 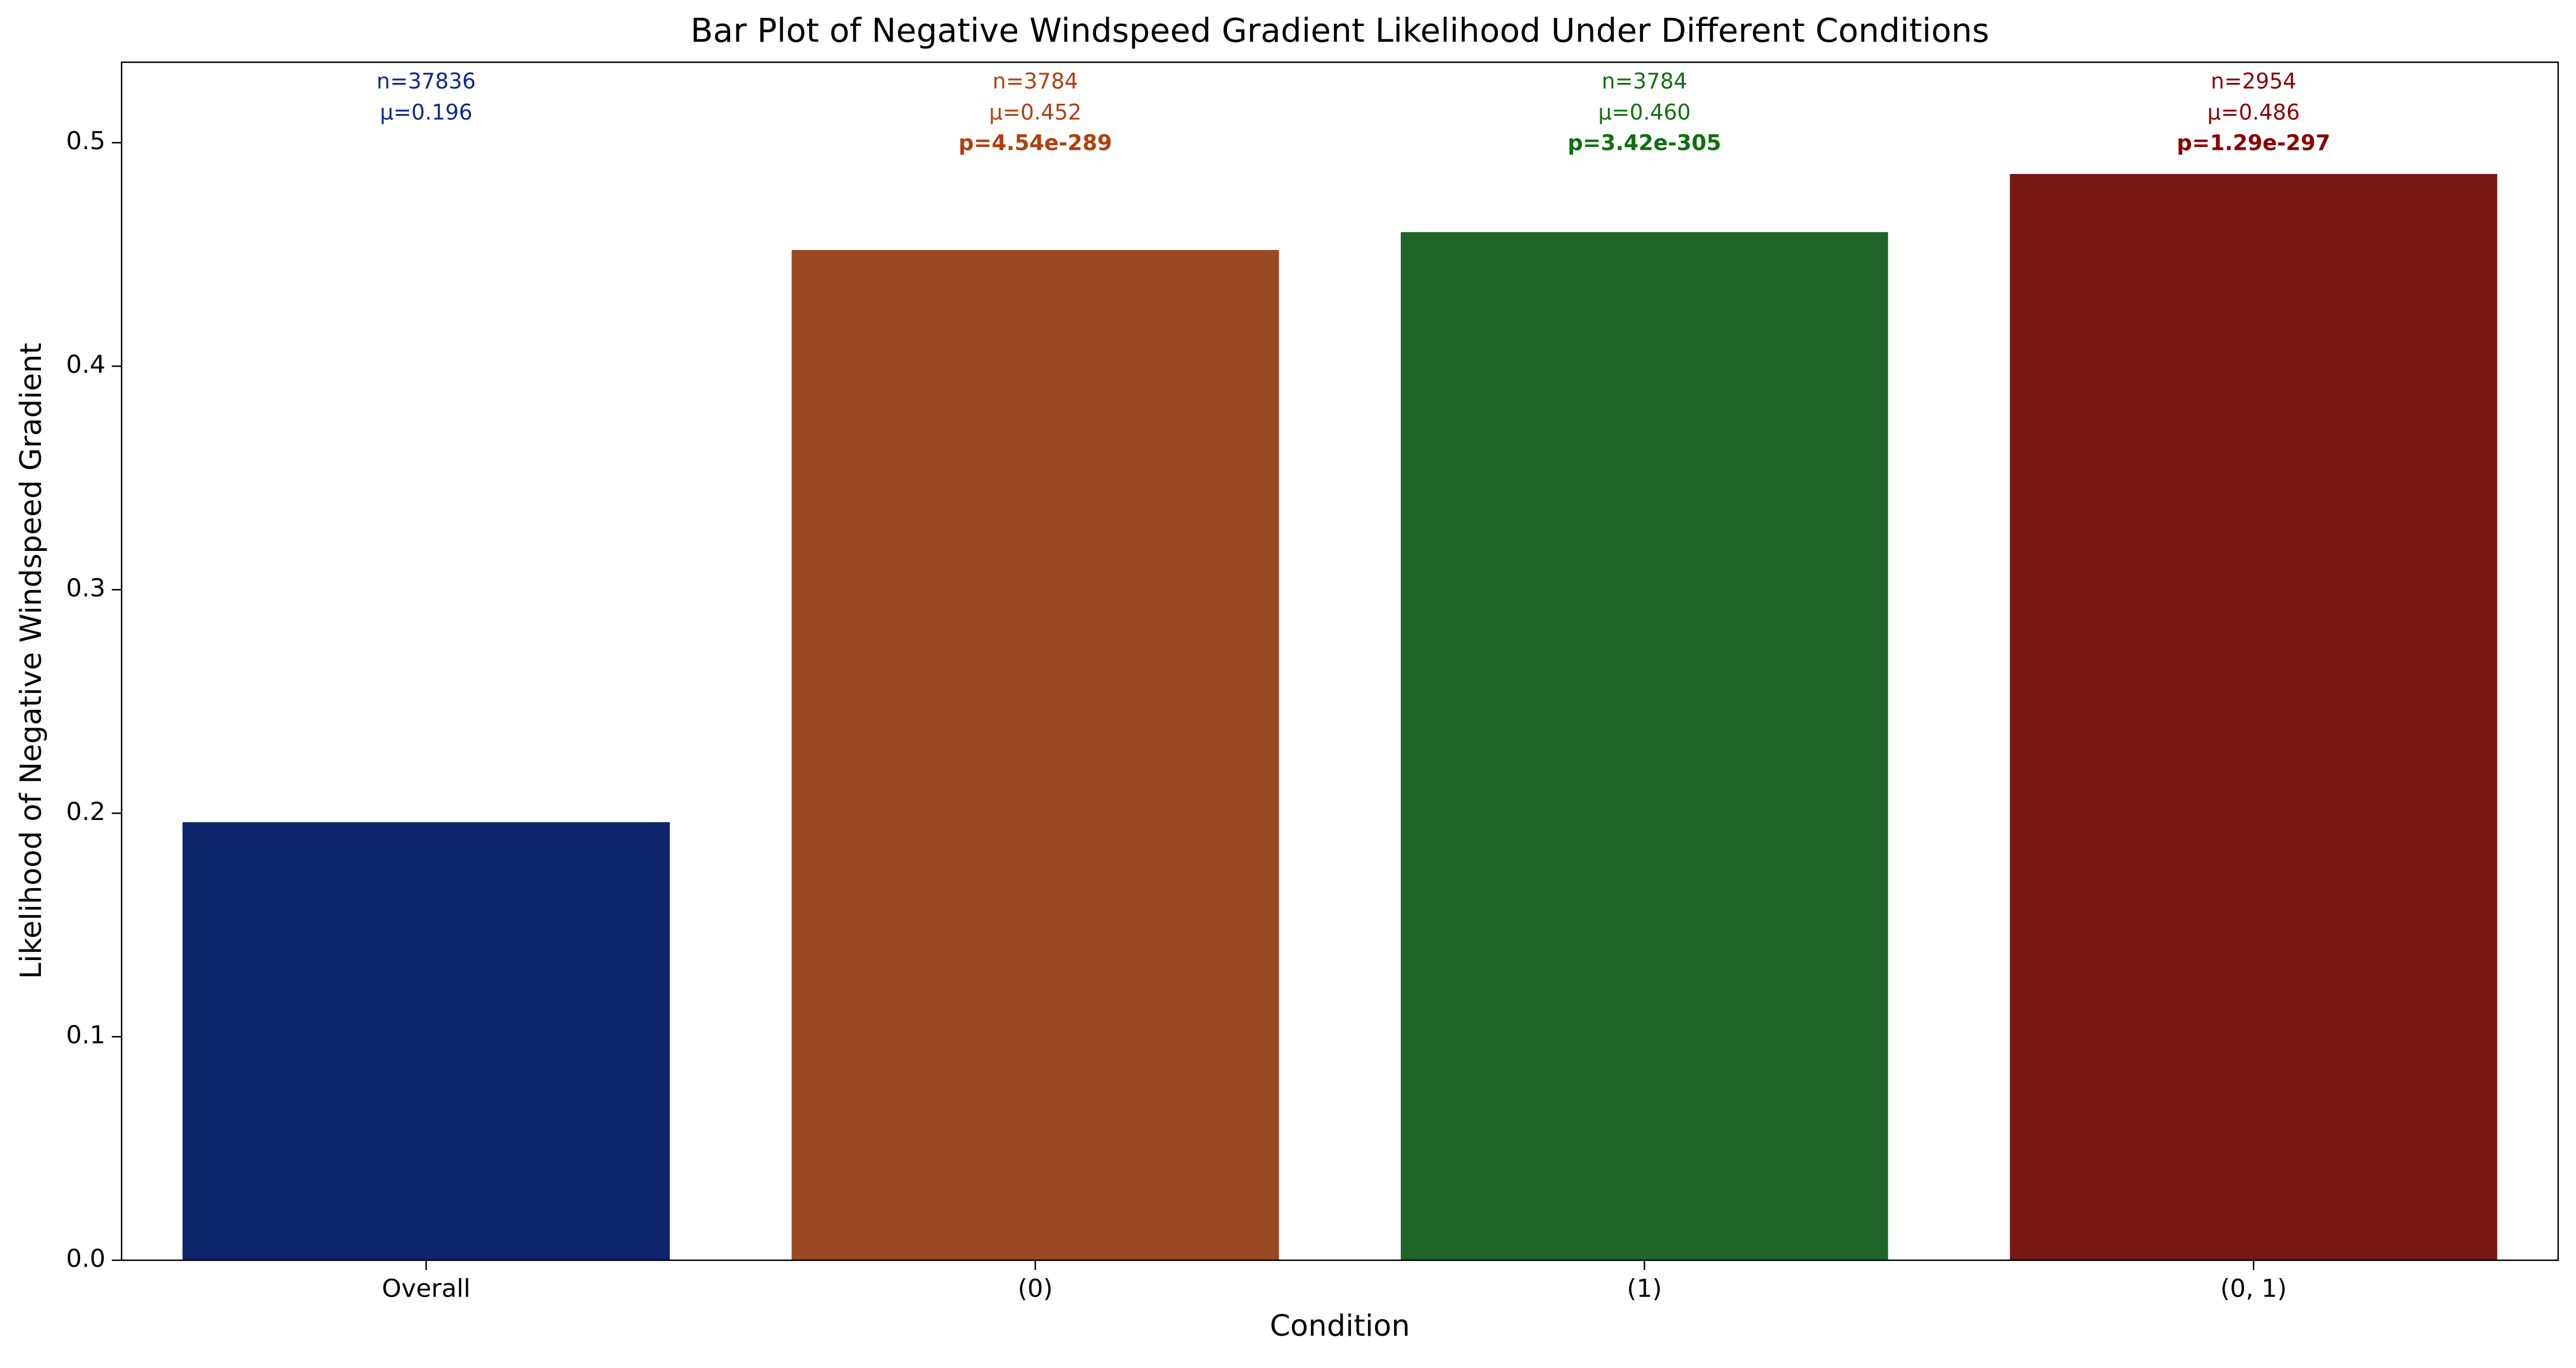 What do you see at coordinates (1035, 1289) in the screenshot?
I see `x-tick-label: (0)` at bounding box center [1035, 1289].